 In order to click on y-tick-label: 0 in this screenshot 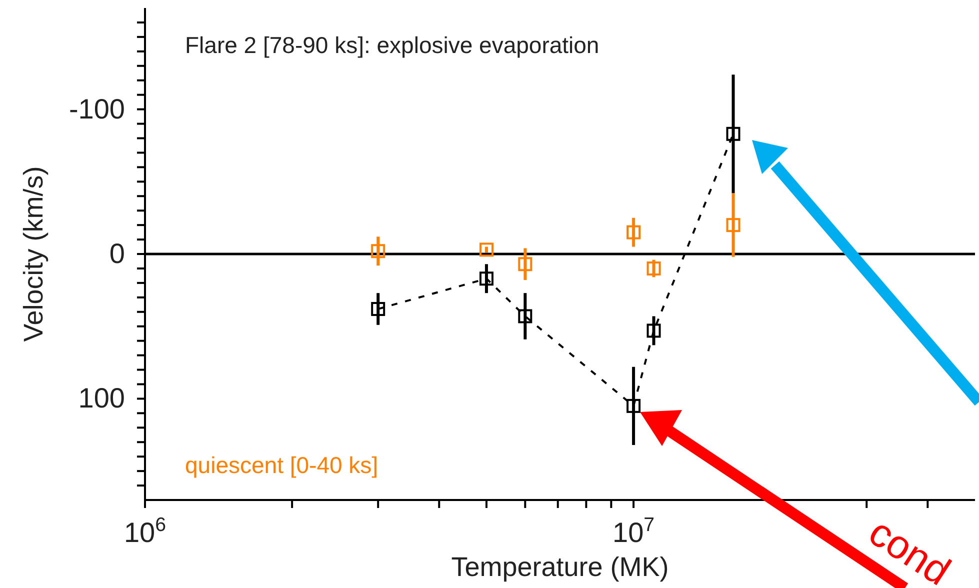, I will do `click(117, 253)`.